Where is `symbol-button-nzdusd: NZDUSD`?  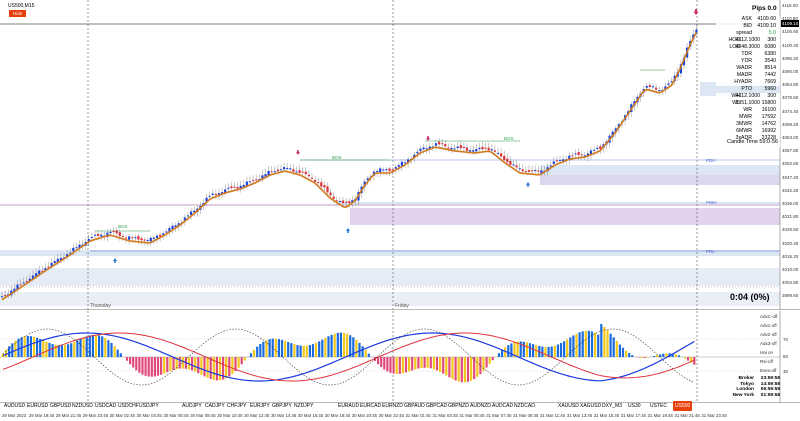 symbol-button-nzdusd: NZDUSD is located at coordinates (82, 406).